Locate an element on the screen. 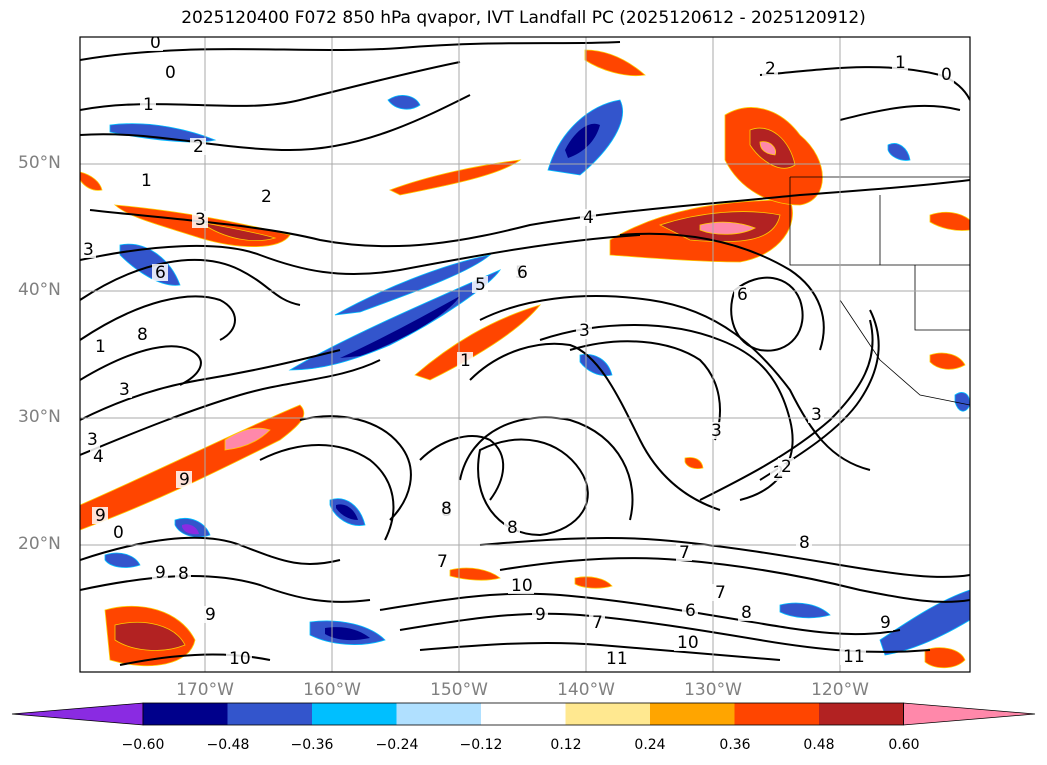  contour-label: 4 is located at coordinates (588, 218).